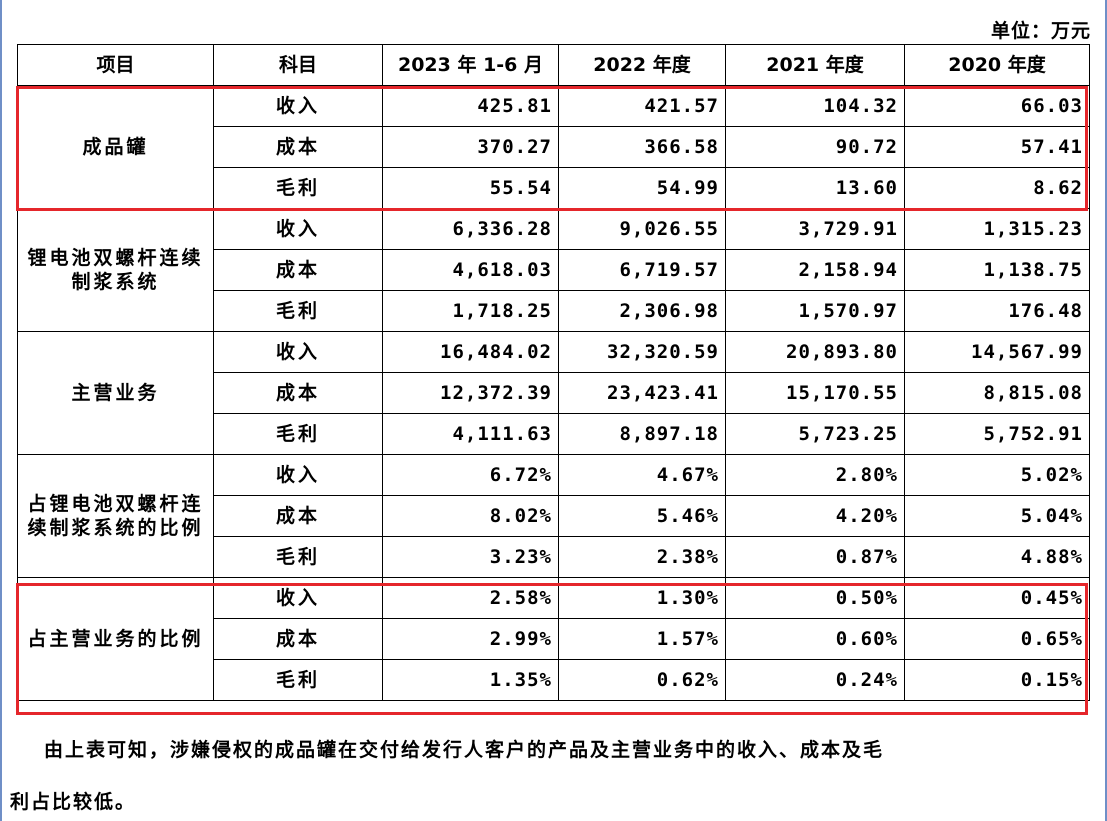  What do you see at coordinates (815, 352) in the screenshot?
I see `value-cell: 20,893.80` at bounding box center [815, 352].